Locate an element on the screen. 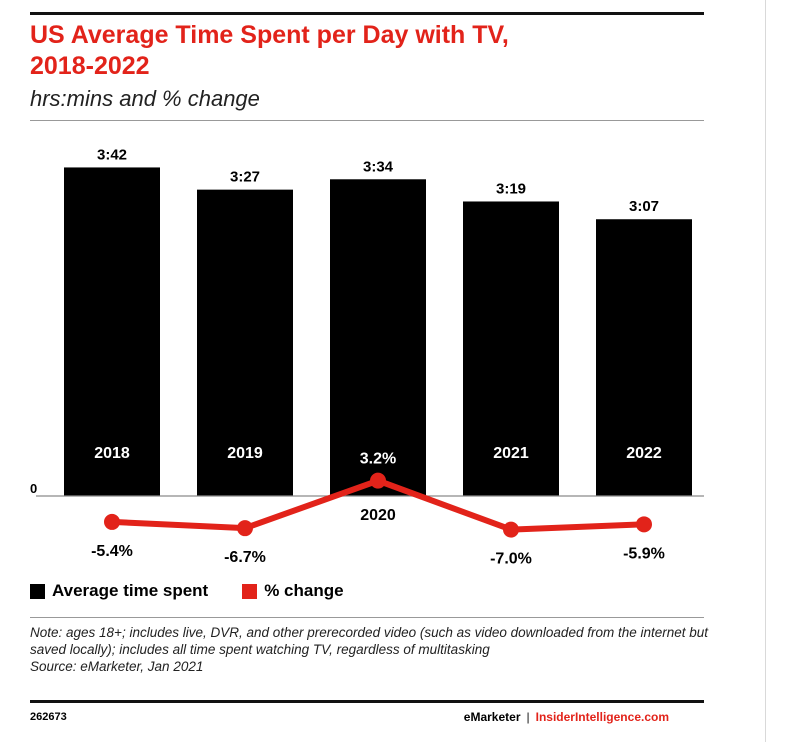 Image resolution: width=795 pixels, height=742 pixels. category-label-2019: 2019 is located at coordinates (245, 453).